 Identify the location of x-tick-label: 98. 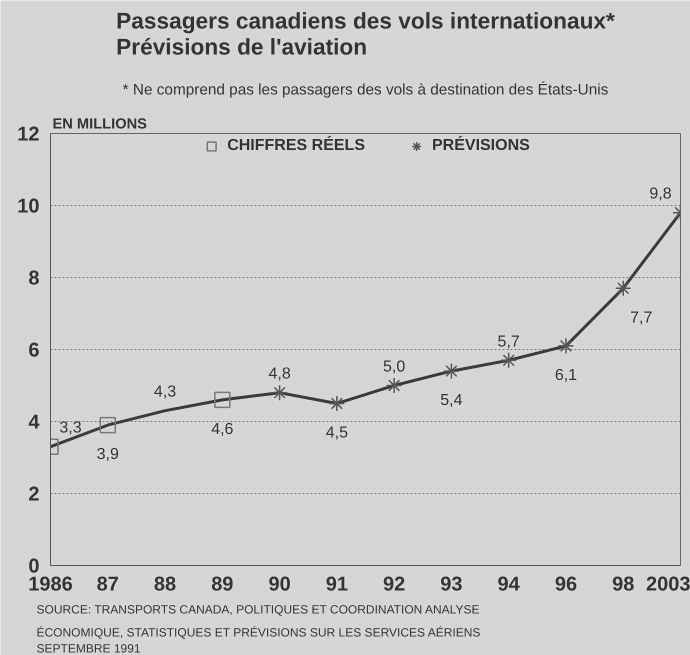
(623, 585).